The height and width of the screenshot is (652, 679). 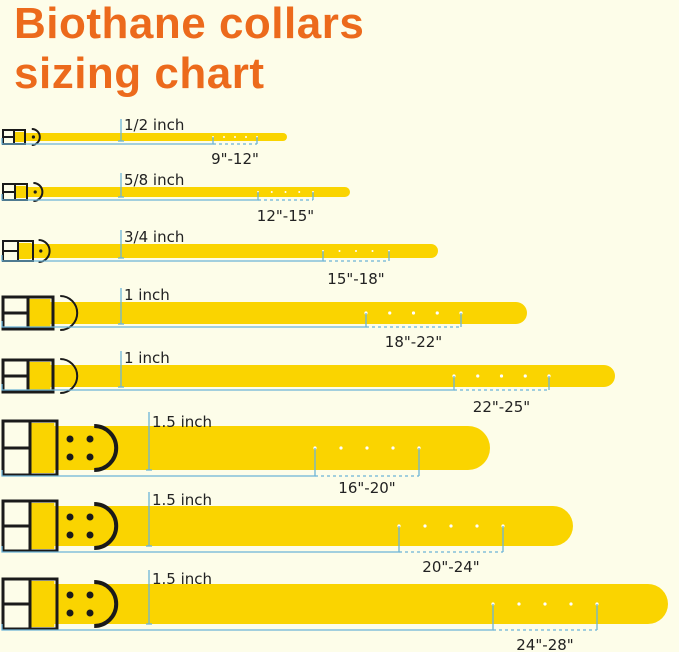 I want to click on range-label: 22"-25", so click(x=501, y=407).